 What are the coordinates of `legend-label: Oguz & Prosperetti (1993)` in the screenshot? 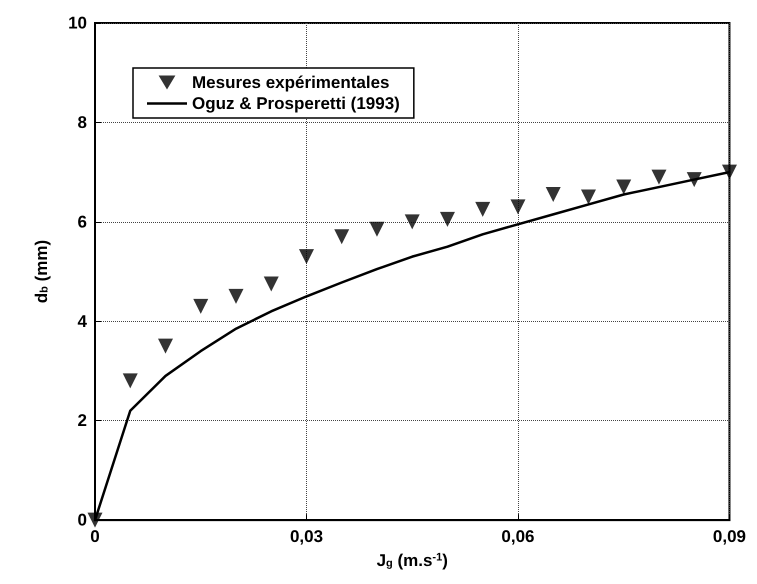 It's located at (296, 103).